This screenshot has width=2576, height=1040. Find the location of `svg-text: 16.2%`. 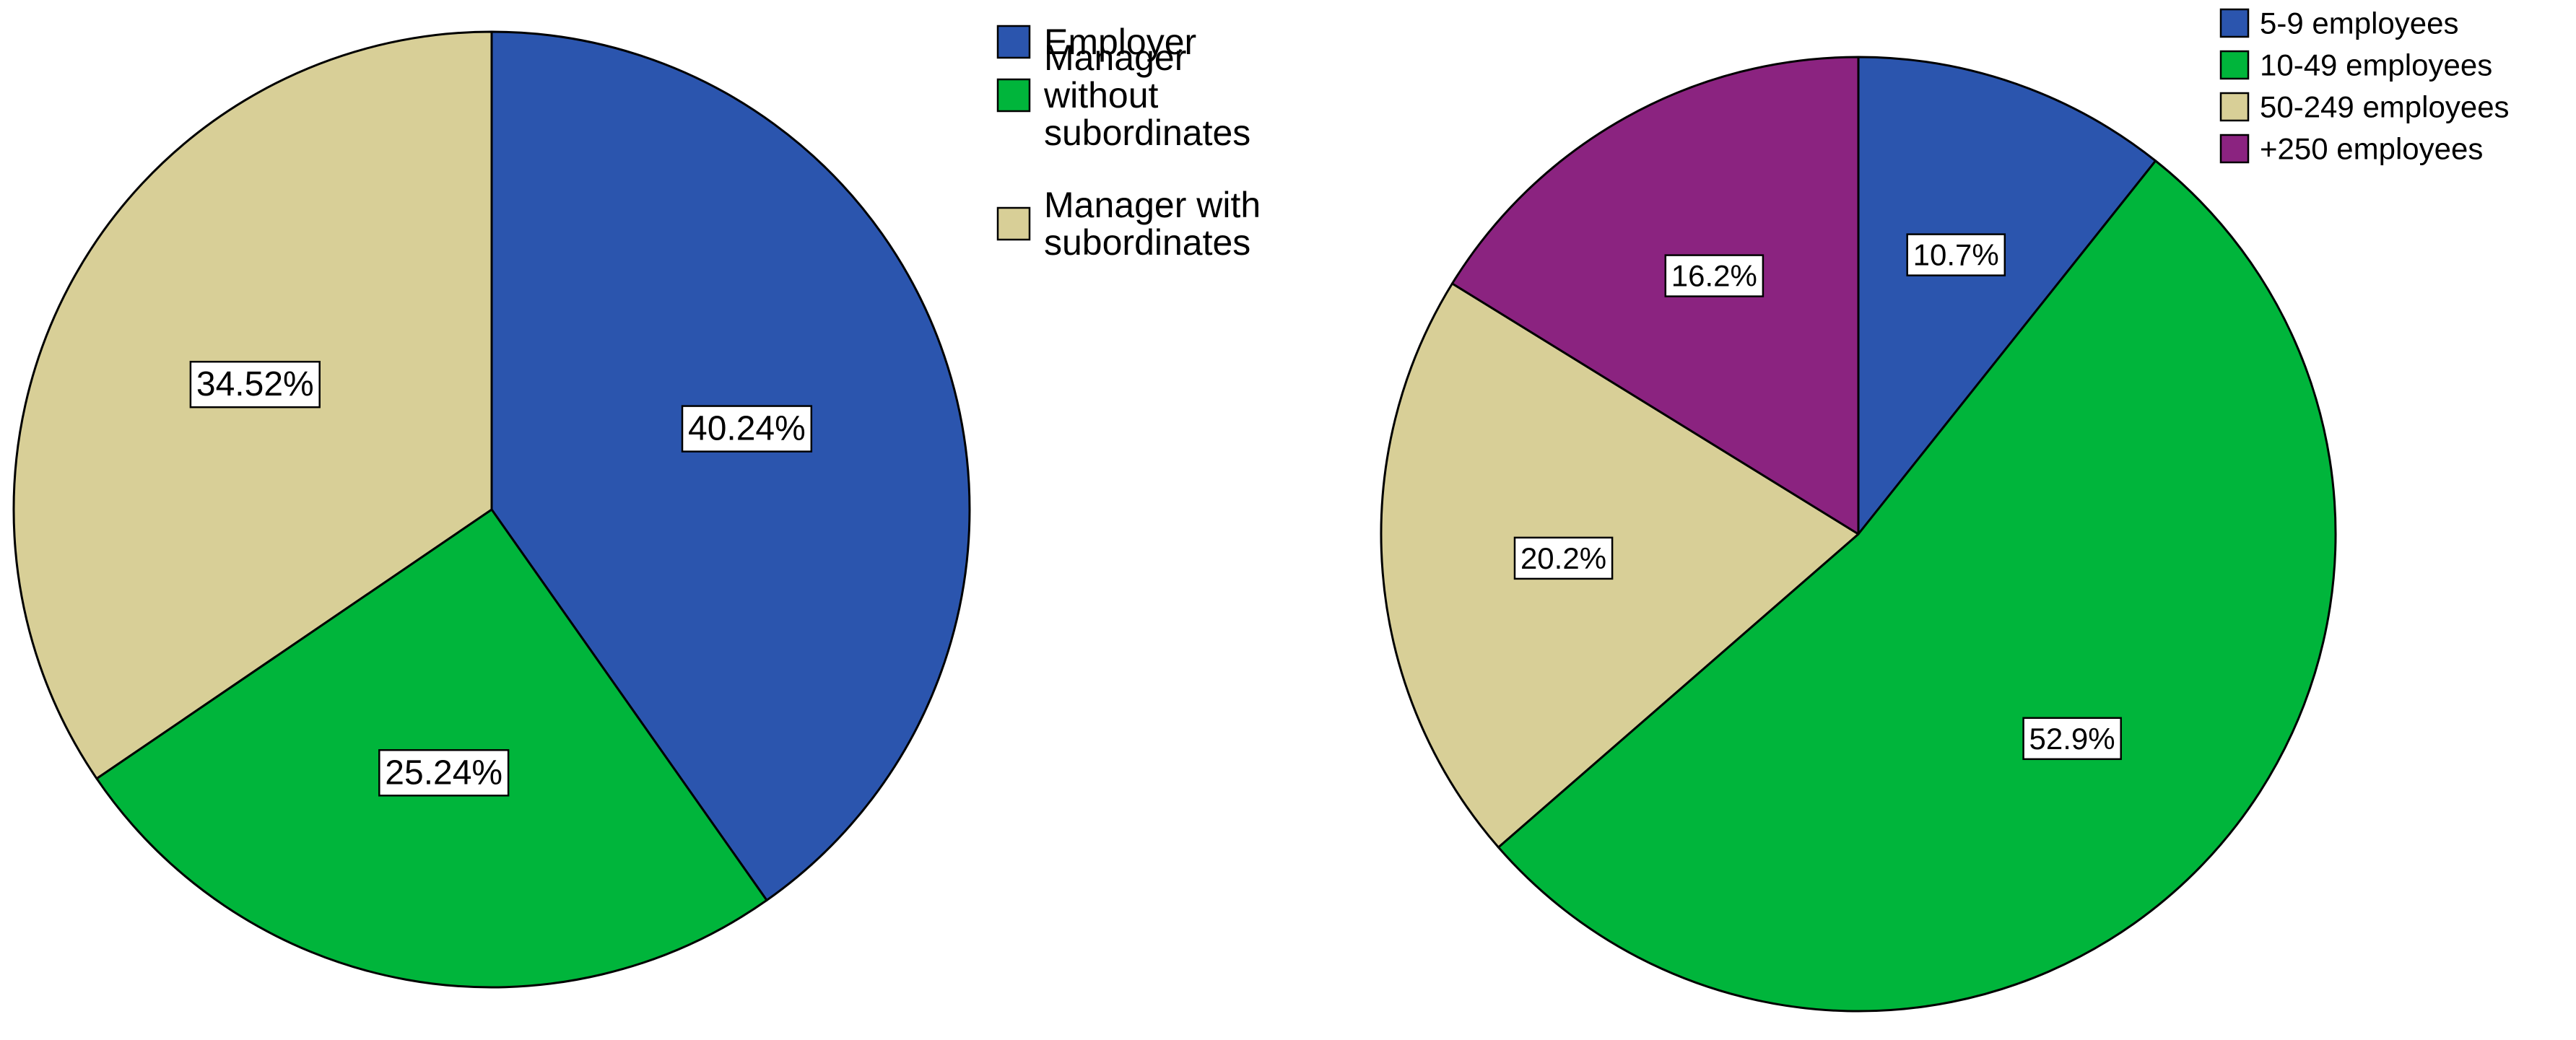

svg-text: 16.2% is located at coordinates (1714, 276).